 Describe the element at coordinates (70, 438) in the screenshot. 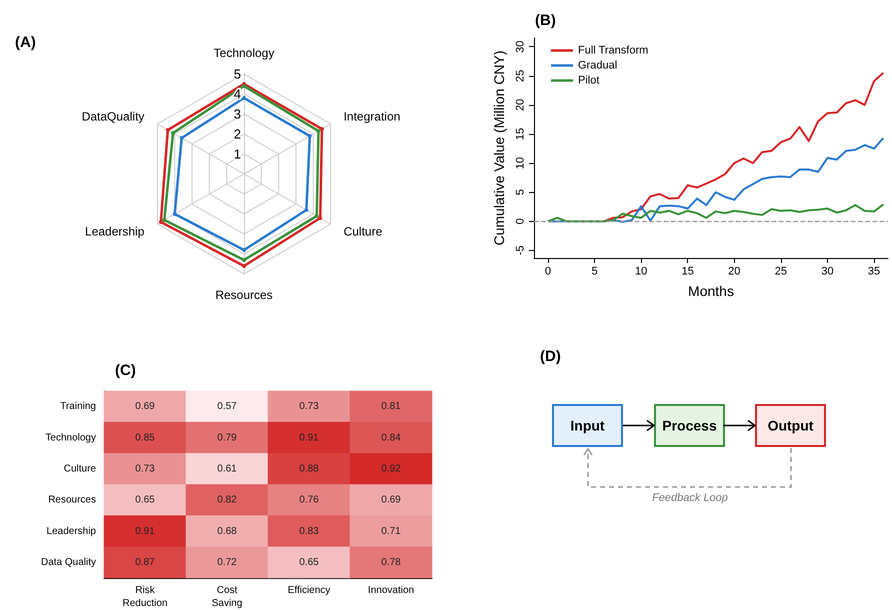

I see `y-tick-label: Technology` at that location.